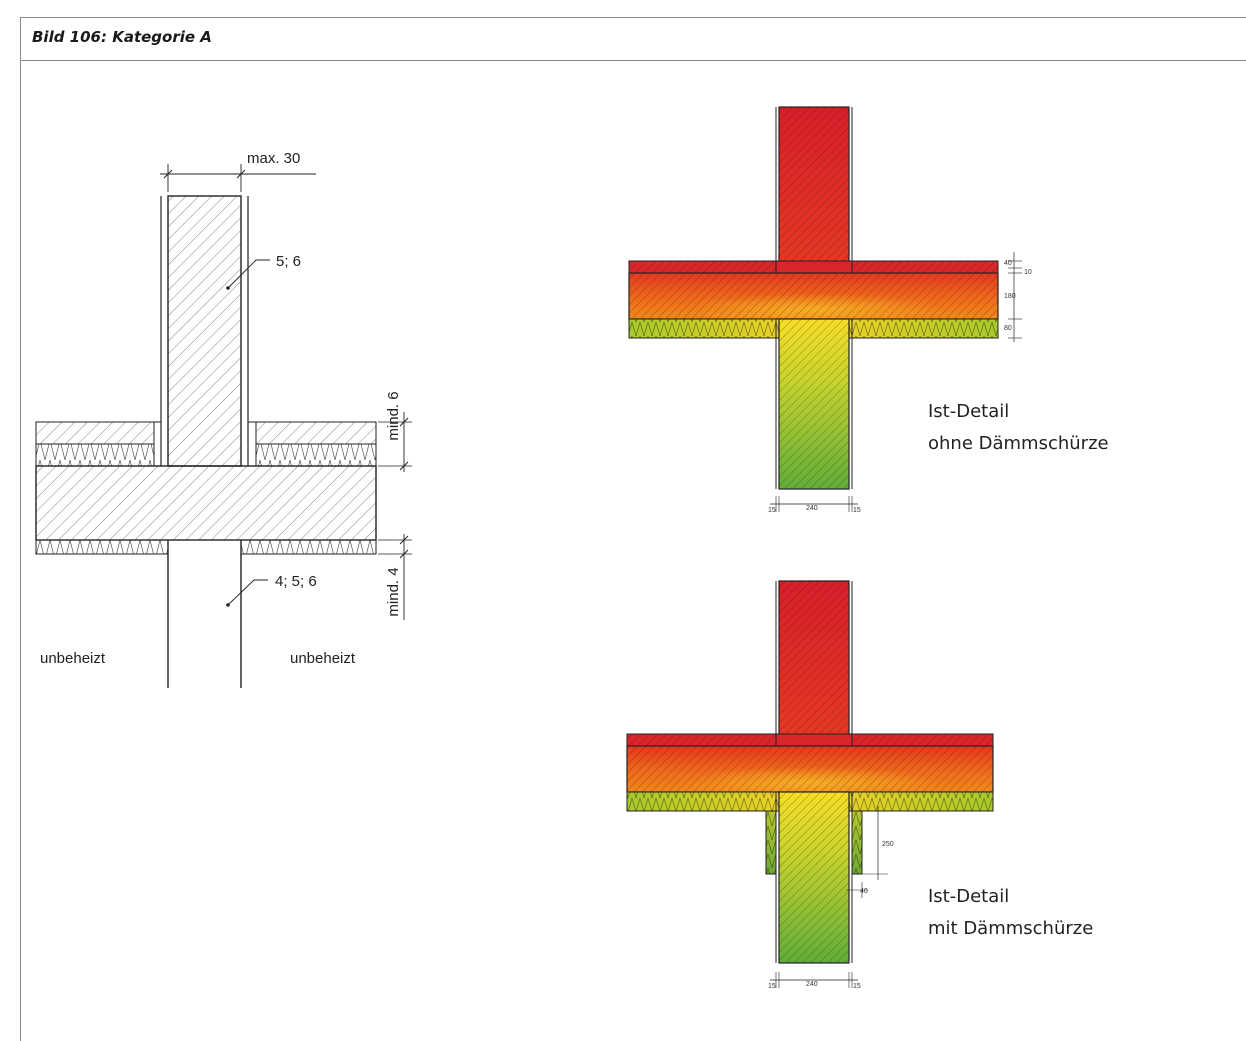  What do you see at coordinates (857, 510) in the screenshot?
I see `dim-15-right: 15` at bounding box center [857, 510].